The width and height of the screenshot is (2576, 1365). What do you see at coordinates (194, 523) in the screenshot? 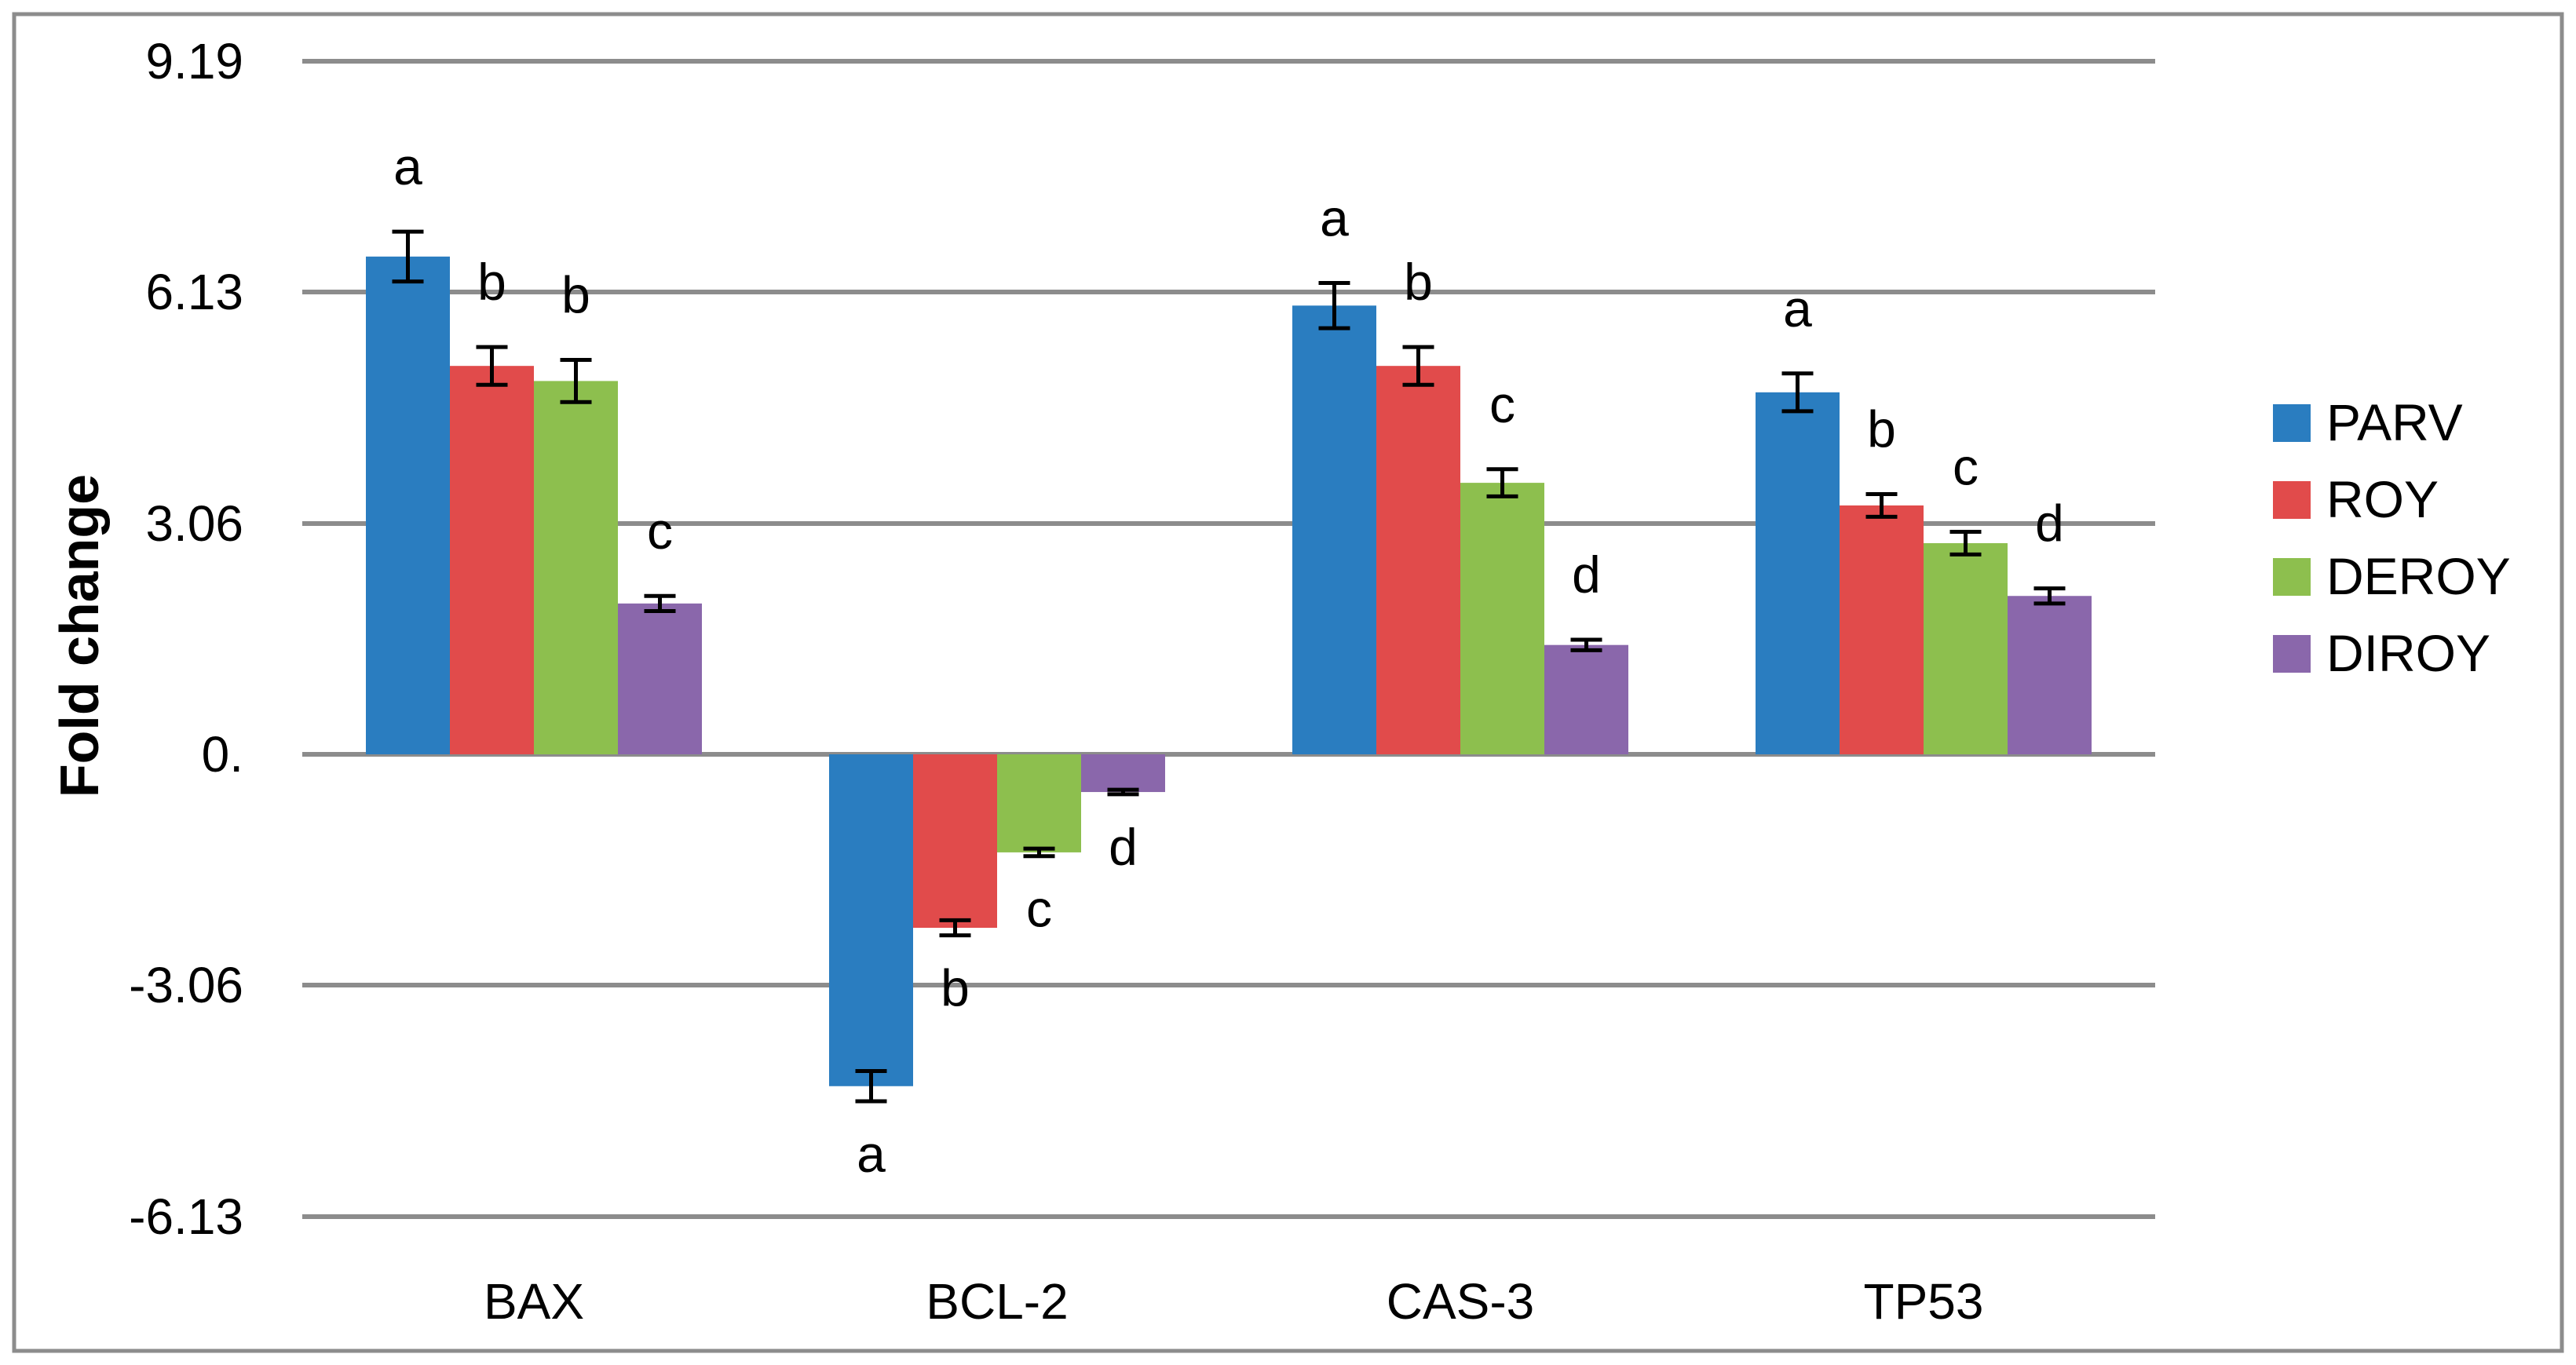
I see `y-tick-label: 3.06` at bounding box center [194, 523].